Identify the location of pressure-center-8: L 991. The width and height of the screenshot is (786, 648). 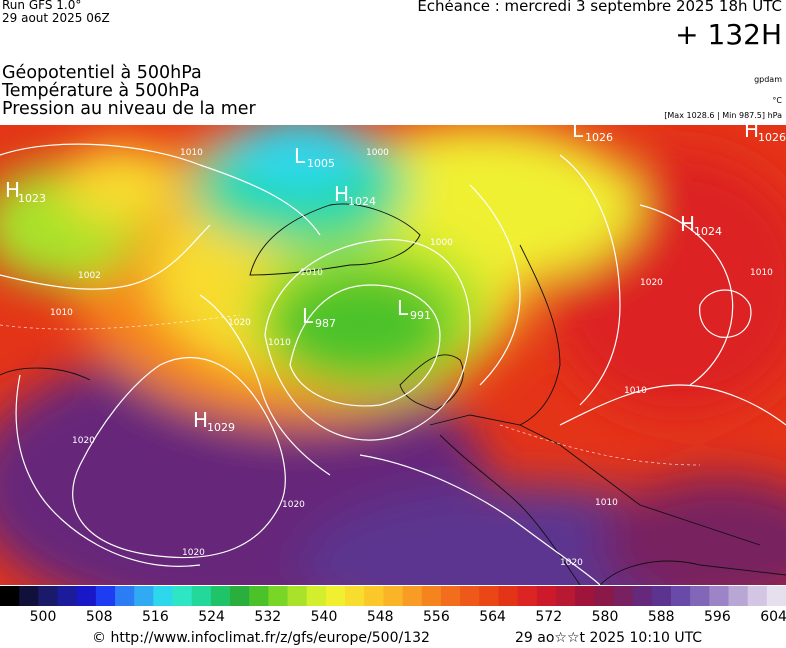
(414, 309).